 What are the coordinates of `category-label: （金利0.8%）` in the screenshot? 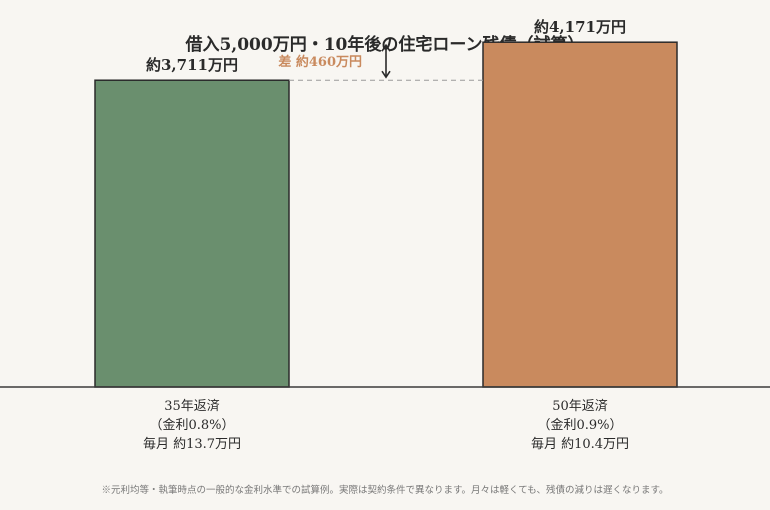 It's located at (191, 425).